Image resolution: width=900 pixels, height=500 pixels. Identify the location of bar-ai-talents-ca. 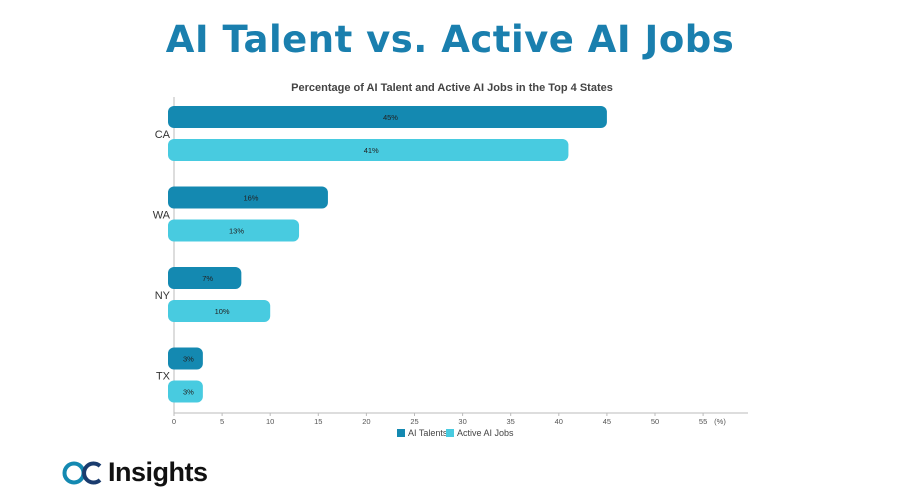
(387, 117).